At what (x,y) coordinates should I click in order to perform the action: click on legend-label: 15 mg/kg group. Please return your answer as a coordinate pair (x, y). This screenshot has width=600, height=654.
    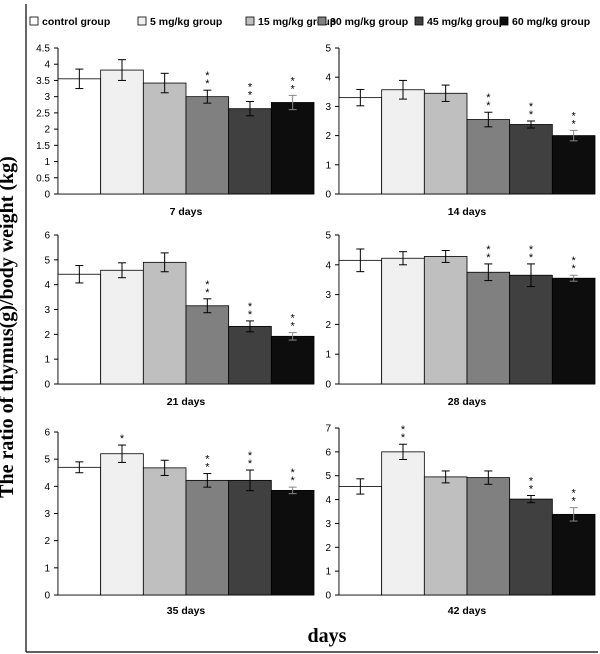
    Looking at the image, I should click on (297, 22).